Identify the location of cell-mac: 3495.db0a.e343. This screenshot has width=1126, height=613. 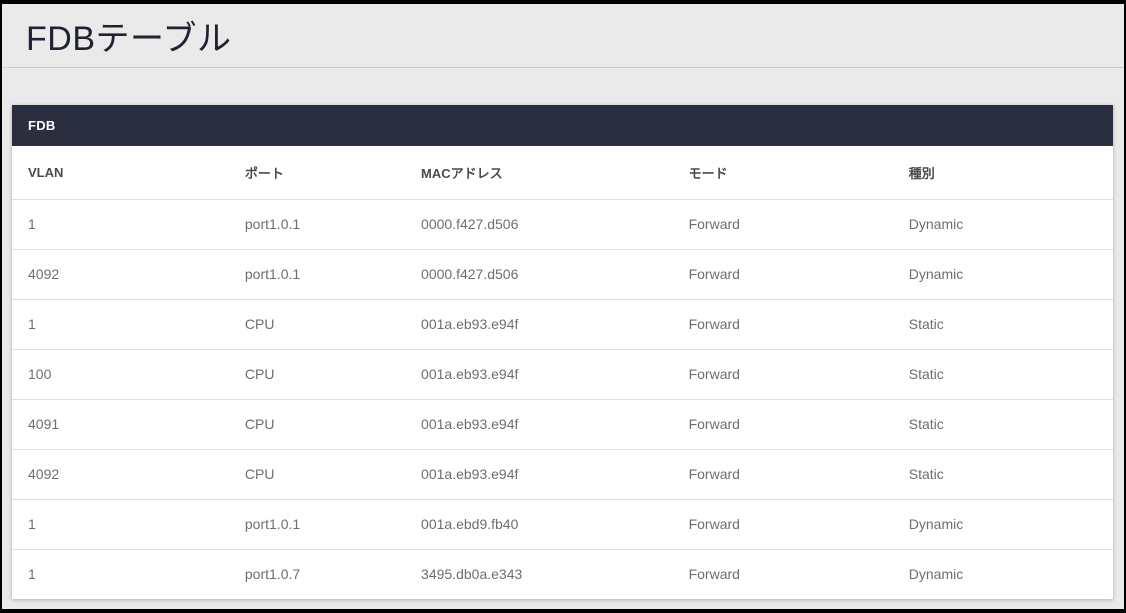
(472, 574).